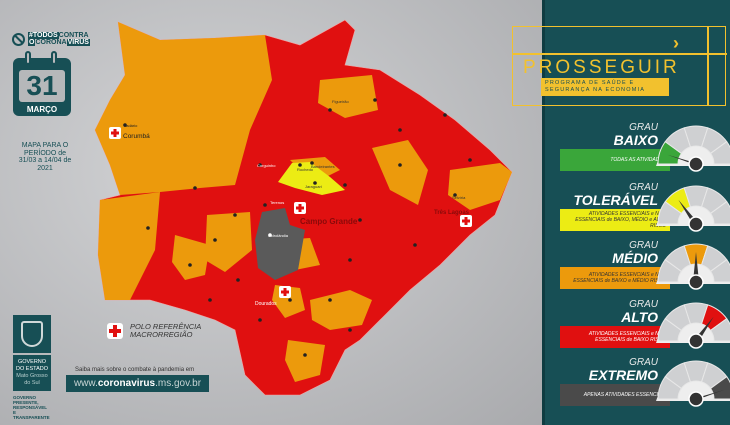  I want to click on polo-legend: POLO REFERÊNCIA MACRORREGIÃO, so click(165, 331).